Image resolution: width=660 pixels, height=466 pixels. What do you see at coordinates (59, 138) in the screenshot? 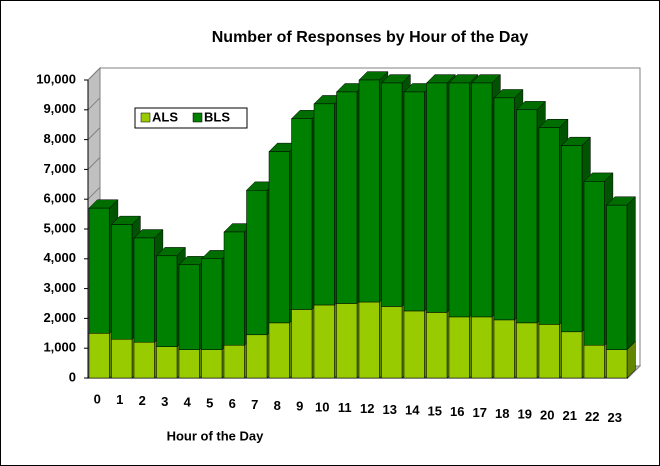
I see `y-tick-label: 8,000` at bounding box center [59, 138].